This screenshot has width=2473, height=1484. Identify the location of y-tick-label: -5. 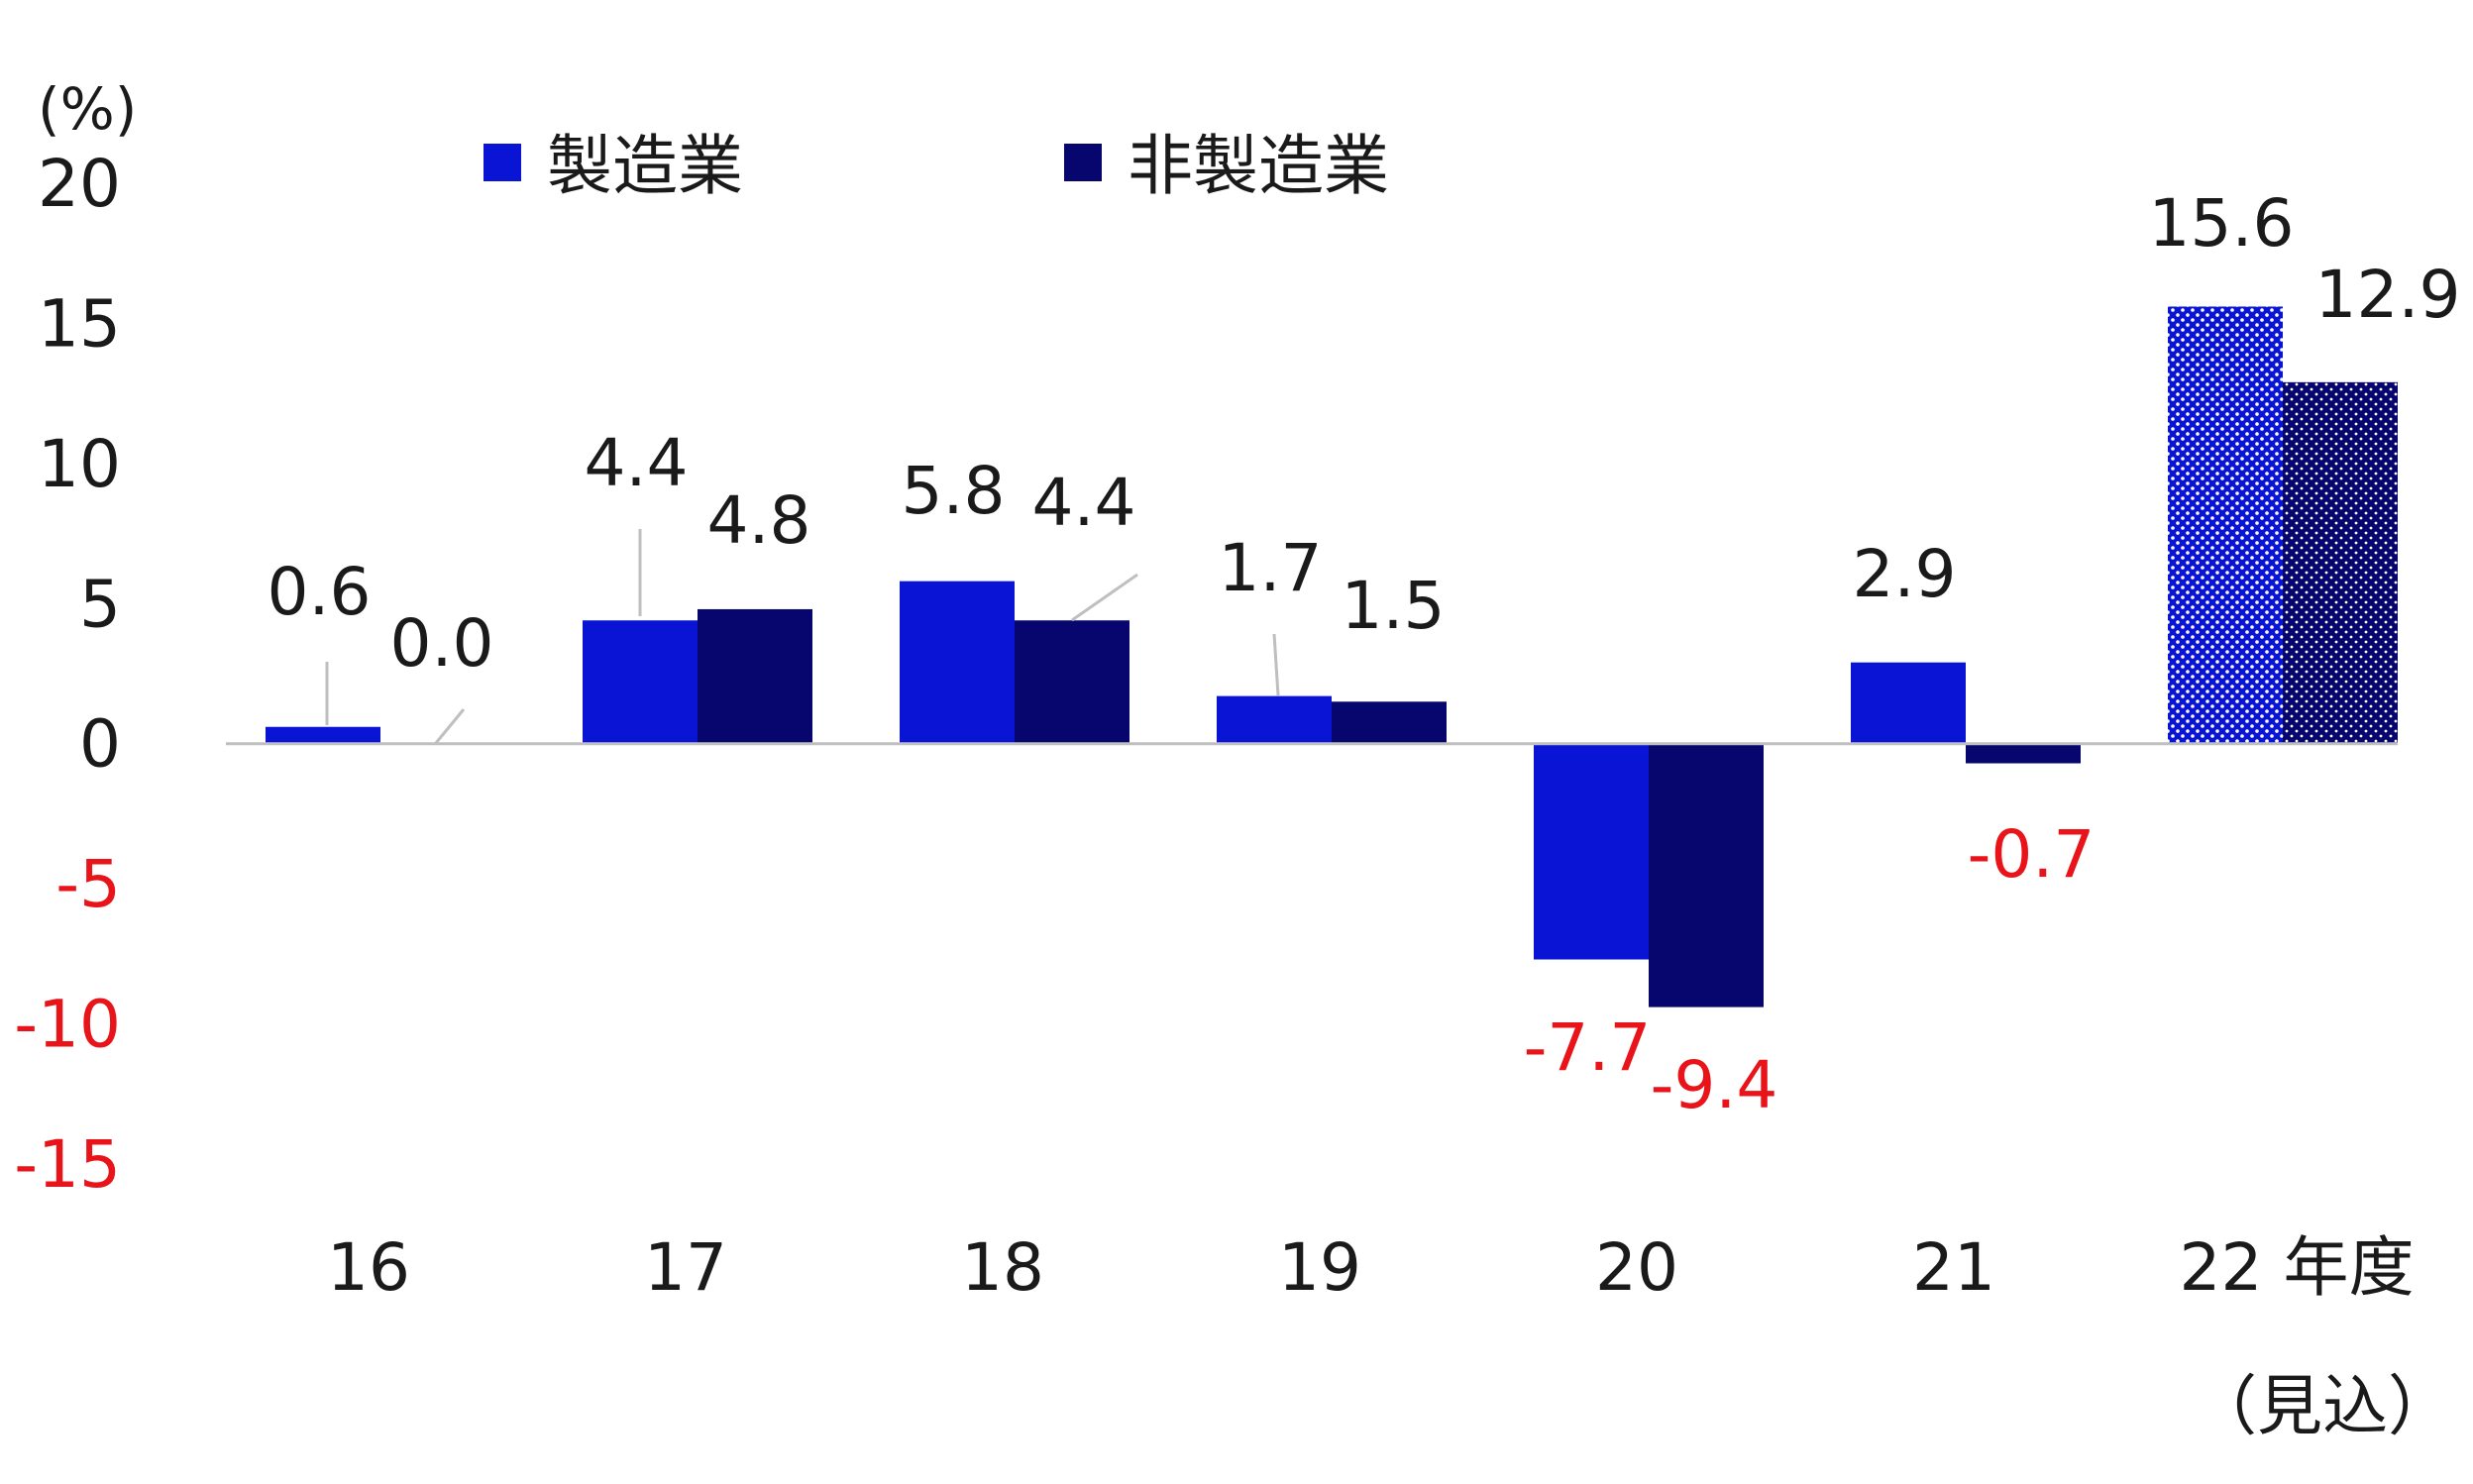
(88, 884).